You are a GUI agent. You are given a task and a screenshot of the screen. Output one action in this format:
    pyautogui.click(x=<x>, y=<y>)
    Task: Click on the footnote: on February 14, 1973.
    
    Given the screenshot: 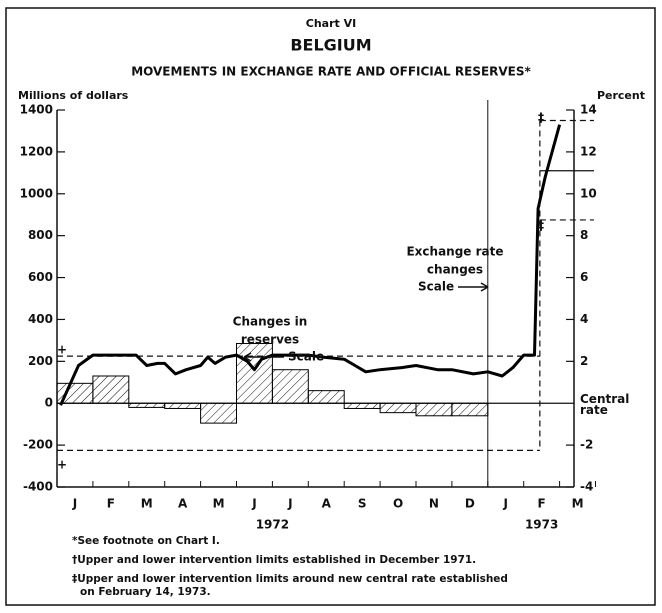 What is the action you would take?
    pyautogui.click(x=145, y=592)
    